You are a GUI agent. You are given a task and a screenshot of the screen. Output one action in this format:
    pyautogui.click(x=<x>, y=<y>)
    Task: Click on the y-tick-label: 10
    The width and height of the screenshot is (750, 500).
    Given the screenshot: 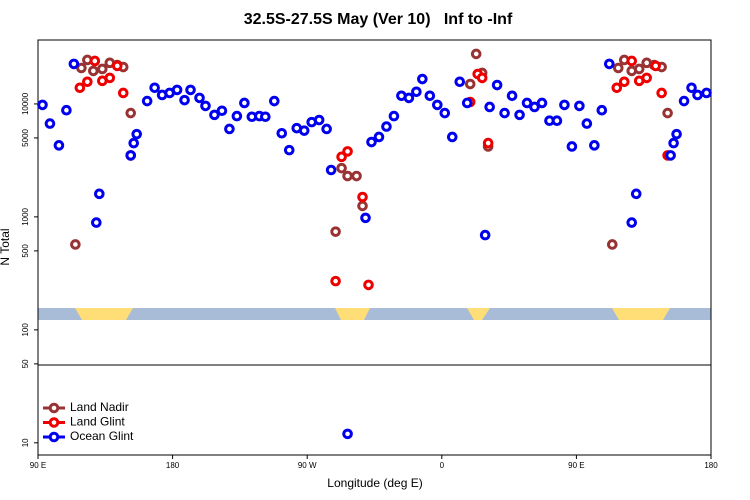 What is the action you would take?
    pyautogui.click(x=25, y=442)
    